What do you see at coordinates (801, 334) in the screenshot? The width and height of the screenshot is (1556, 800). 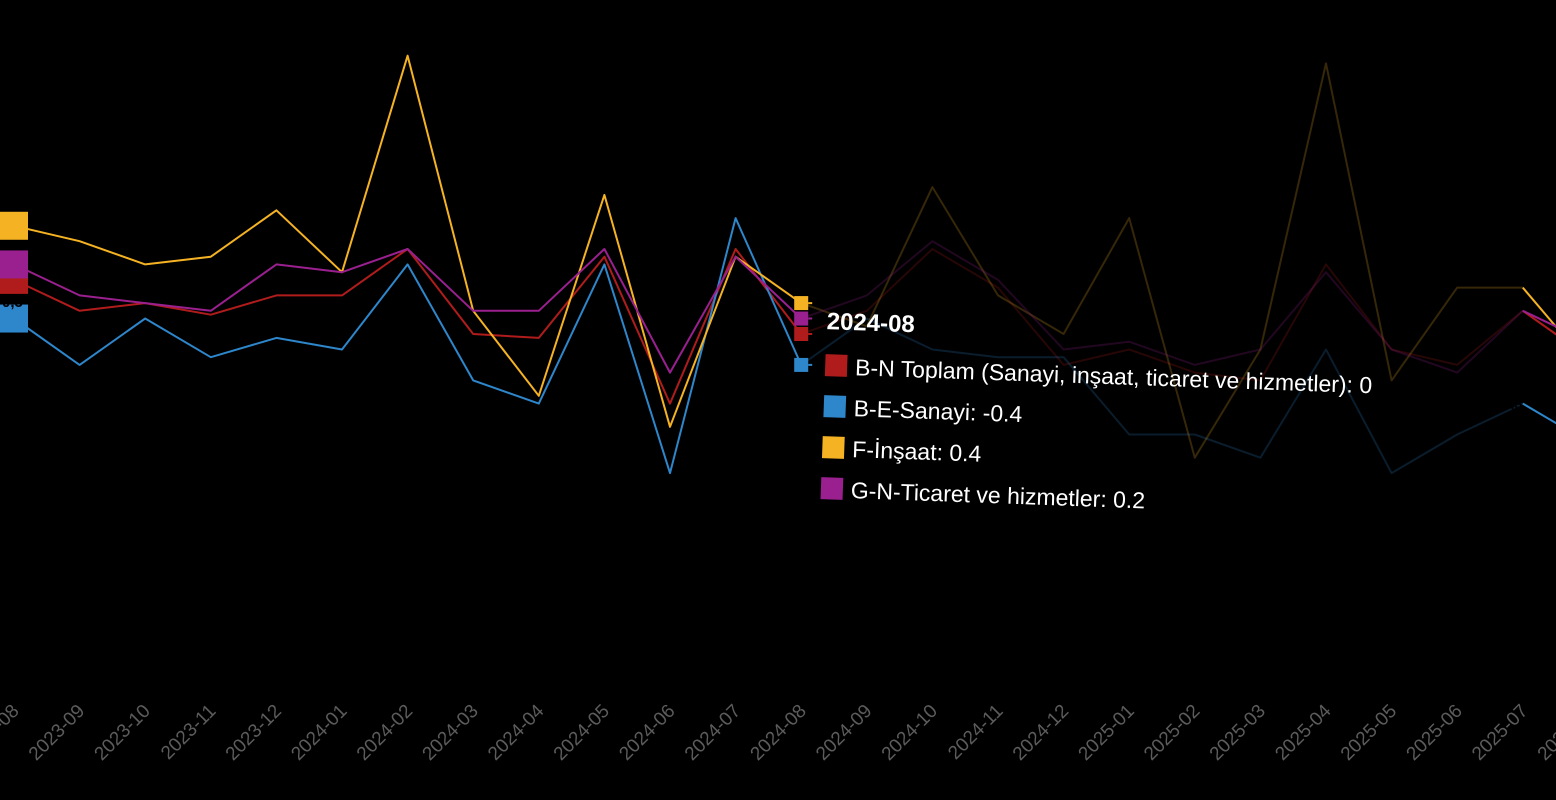 I see `series-1-highlight-marker` at bounding box center [801, 334].